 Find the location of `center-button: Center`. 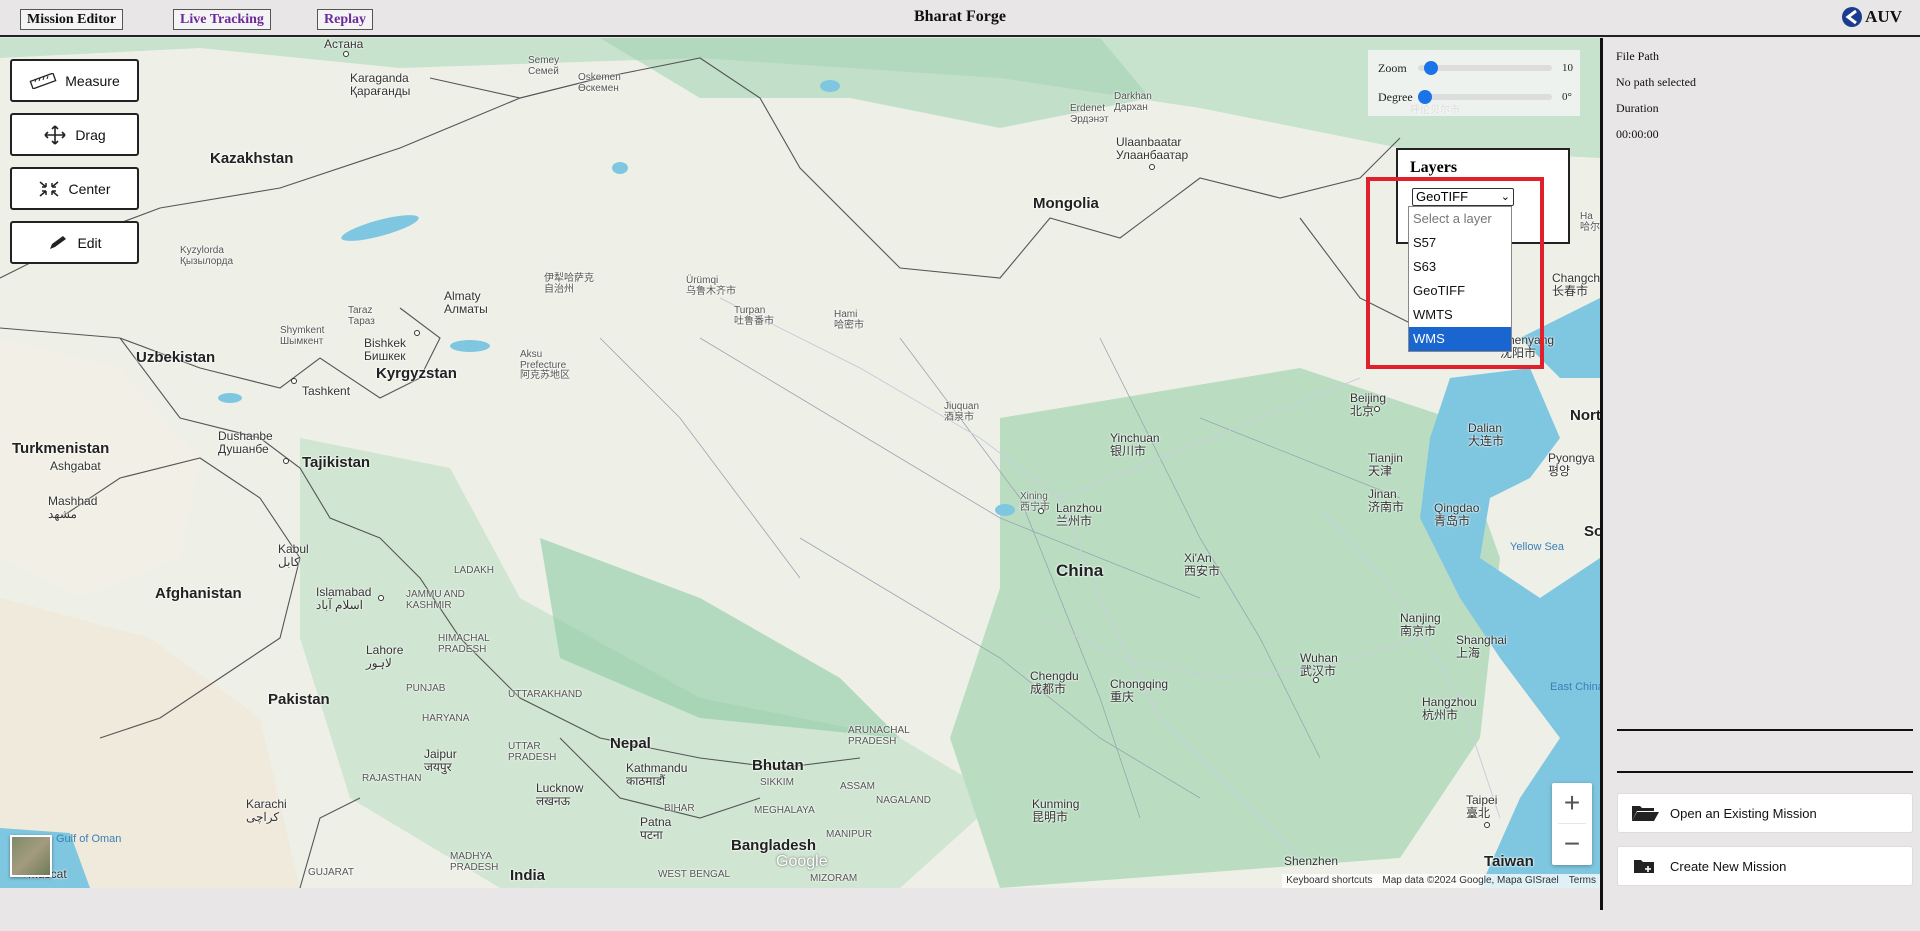

center-button: Center is located at coordinates (74, 188).